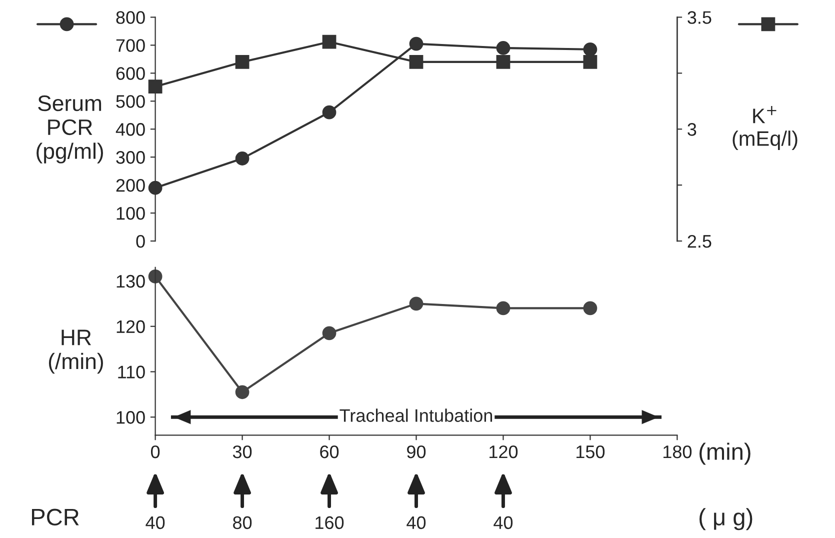 The image size is (835, 538). I want to click on y-tick-label: 800, so click(130, 17).